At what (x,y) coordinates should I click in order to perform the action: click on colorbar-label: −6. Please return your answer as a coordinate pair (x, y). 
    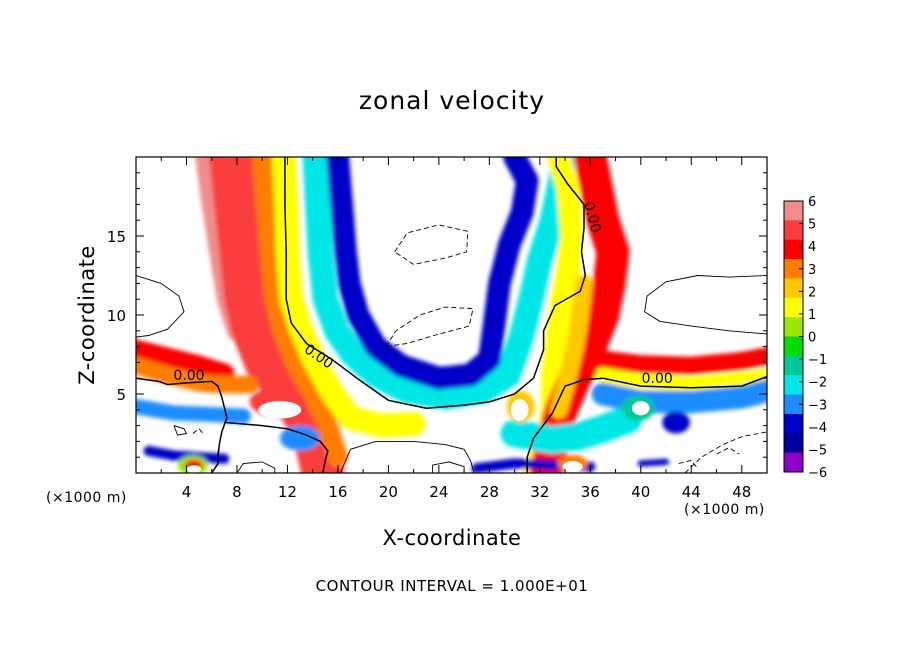
    Looking at the image, I should click on (817, 473).